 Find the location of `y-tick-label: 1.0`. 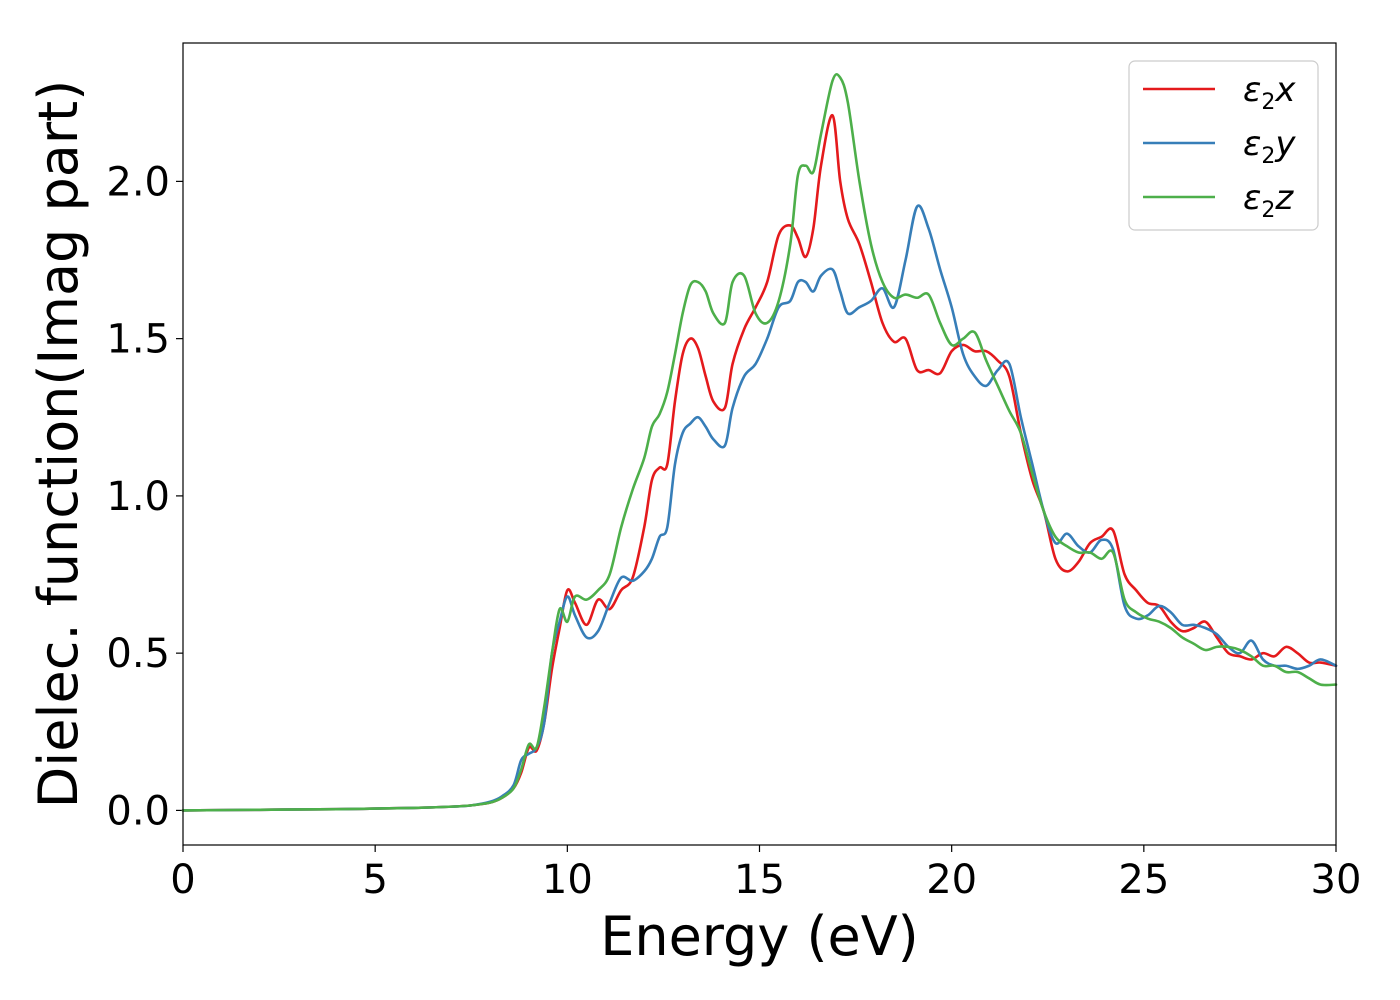

y-tick-label: 1.0 is located at coordinates (138, 497).